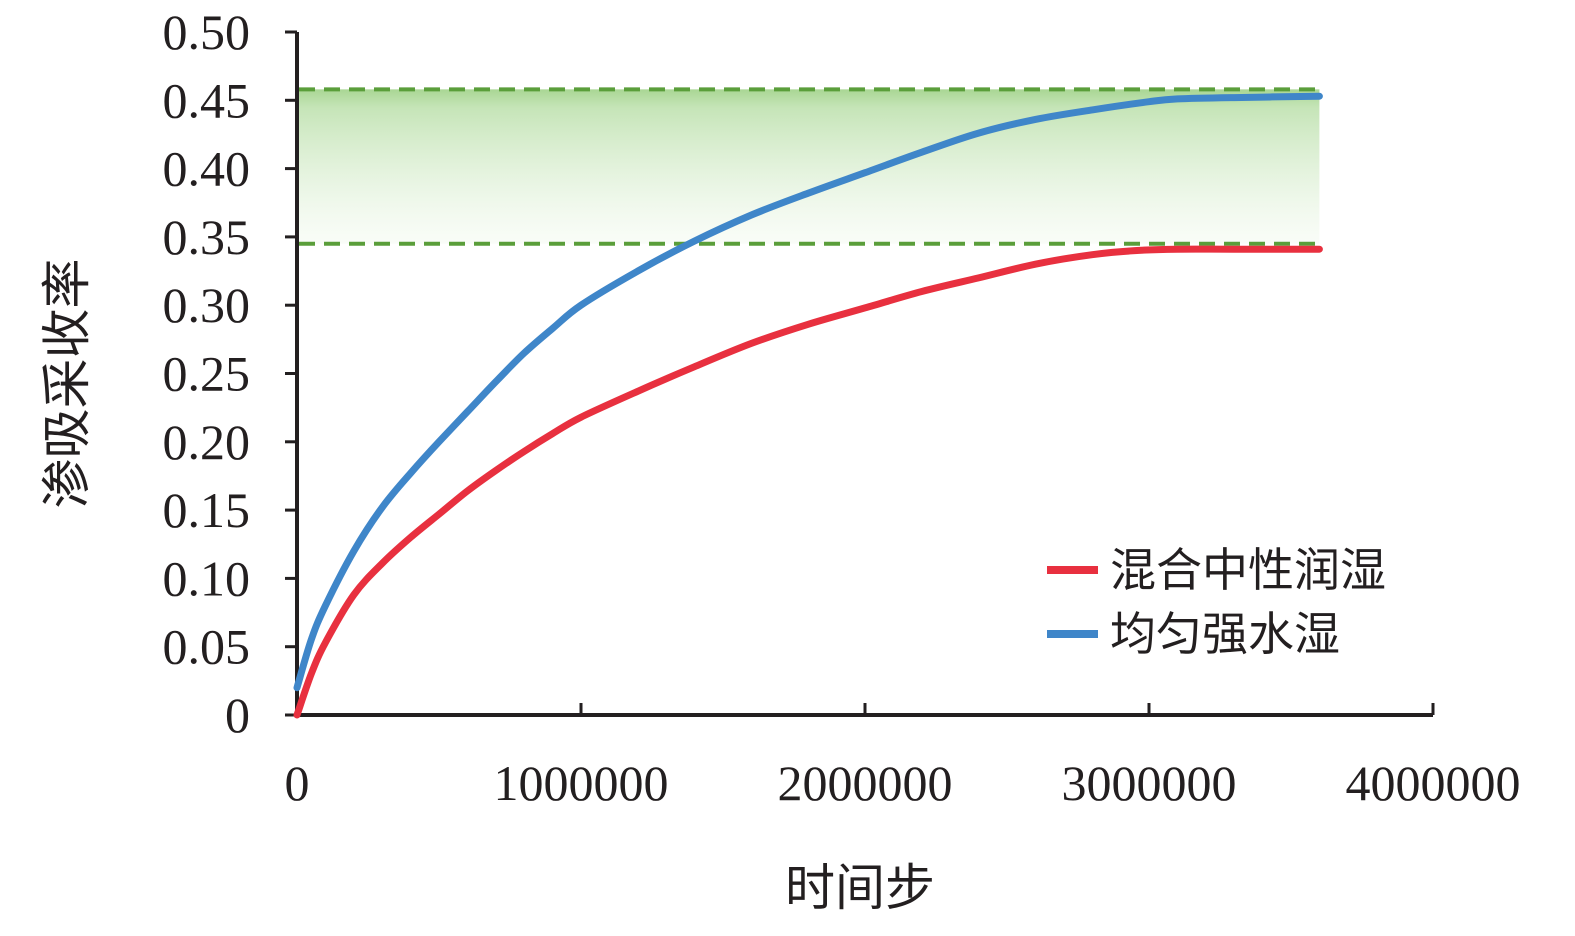  What do you see at coordinates (207, 32) in the screenshot?
I see `y-tick-label: 0.50` at bounding box center [207, 32].